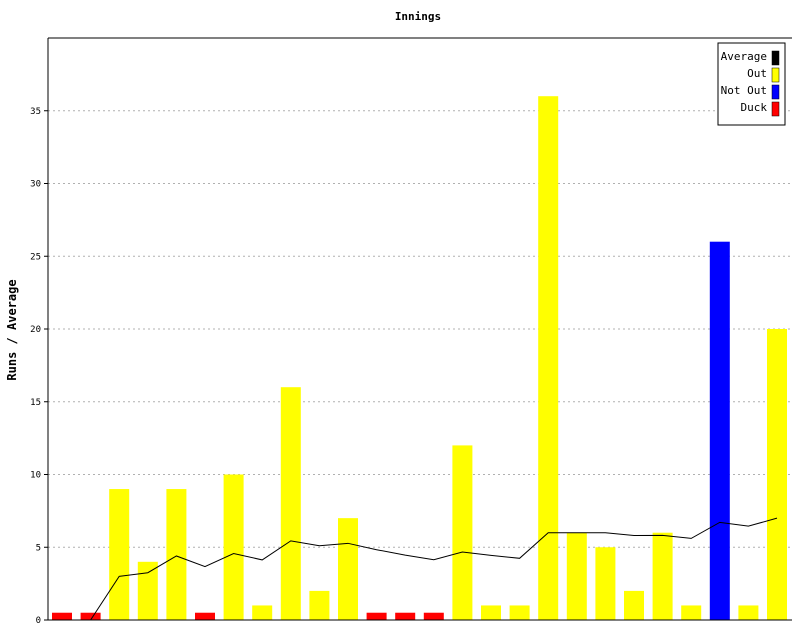  I want to click on y-tick-label: 20, so click(35, 330).